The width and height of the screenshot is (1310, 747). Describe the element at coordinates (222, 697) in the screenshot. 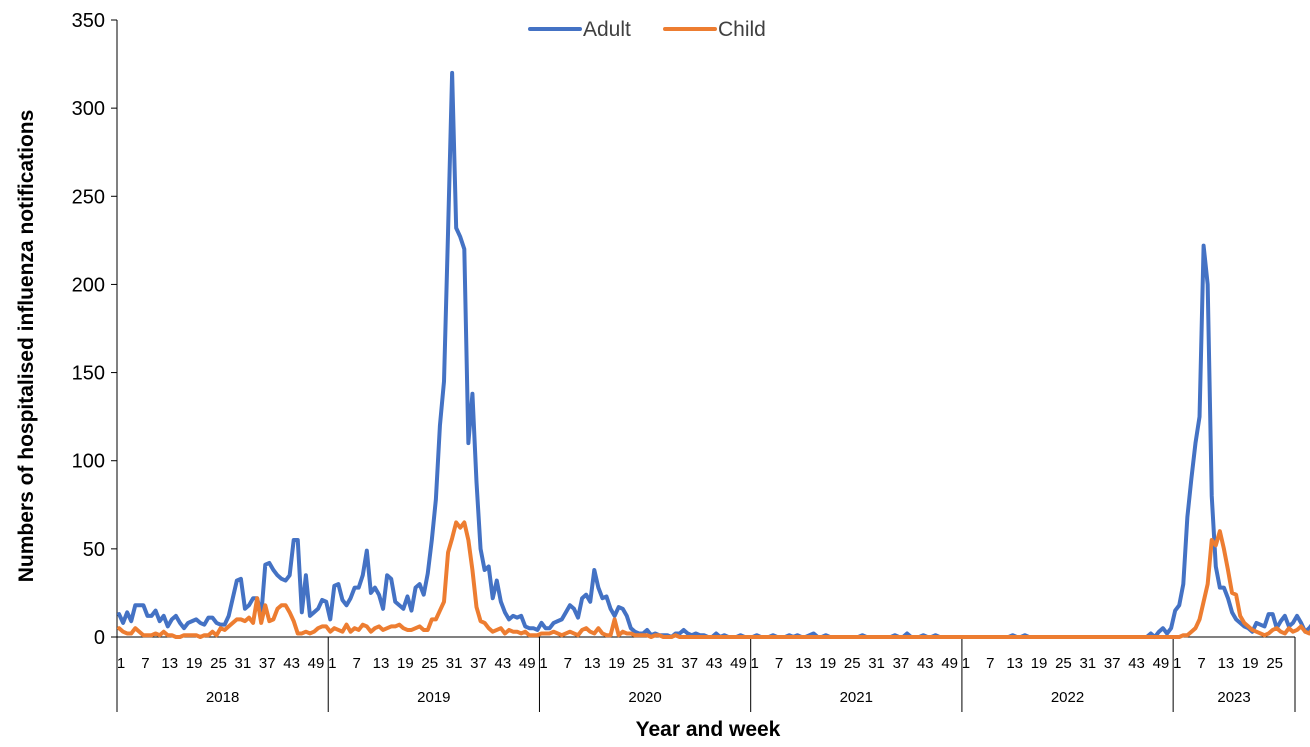

I see `year-label: 2018` at that location.